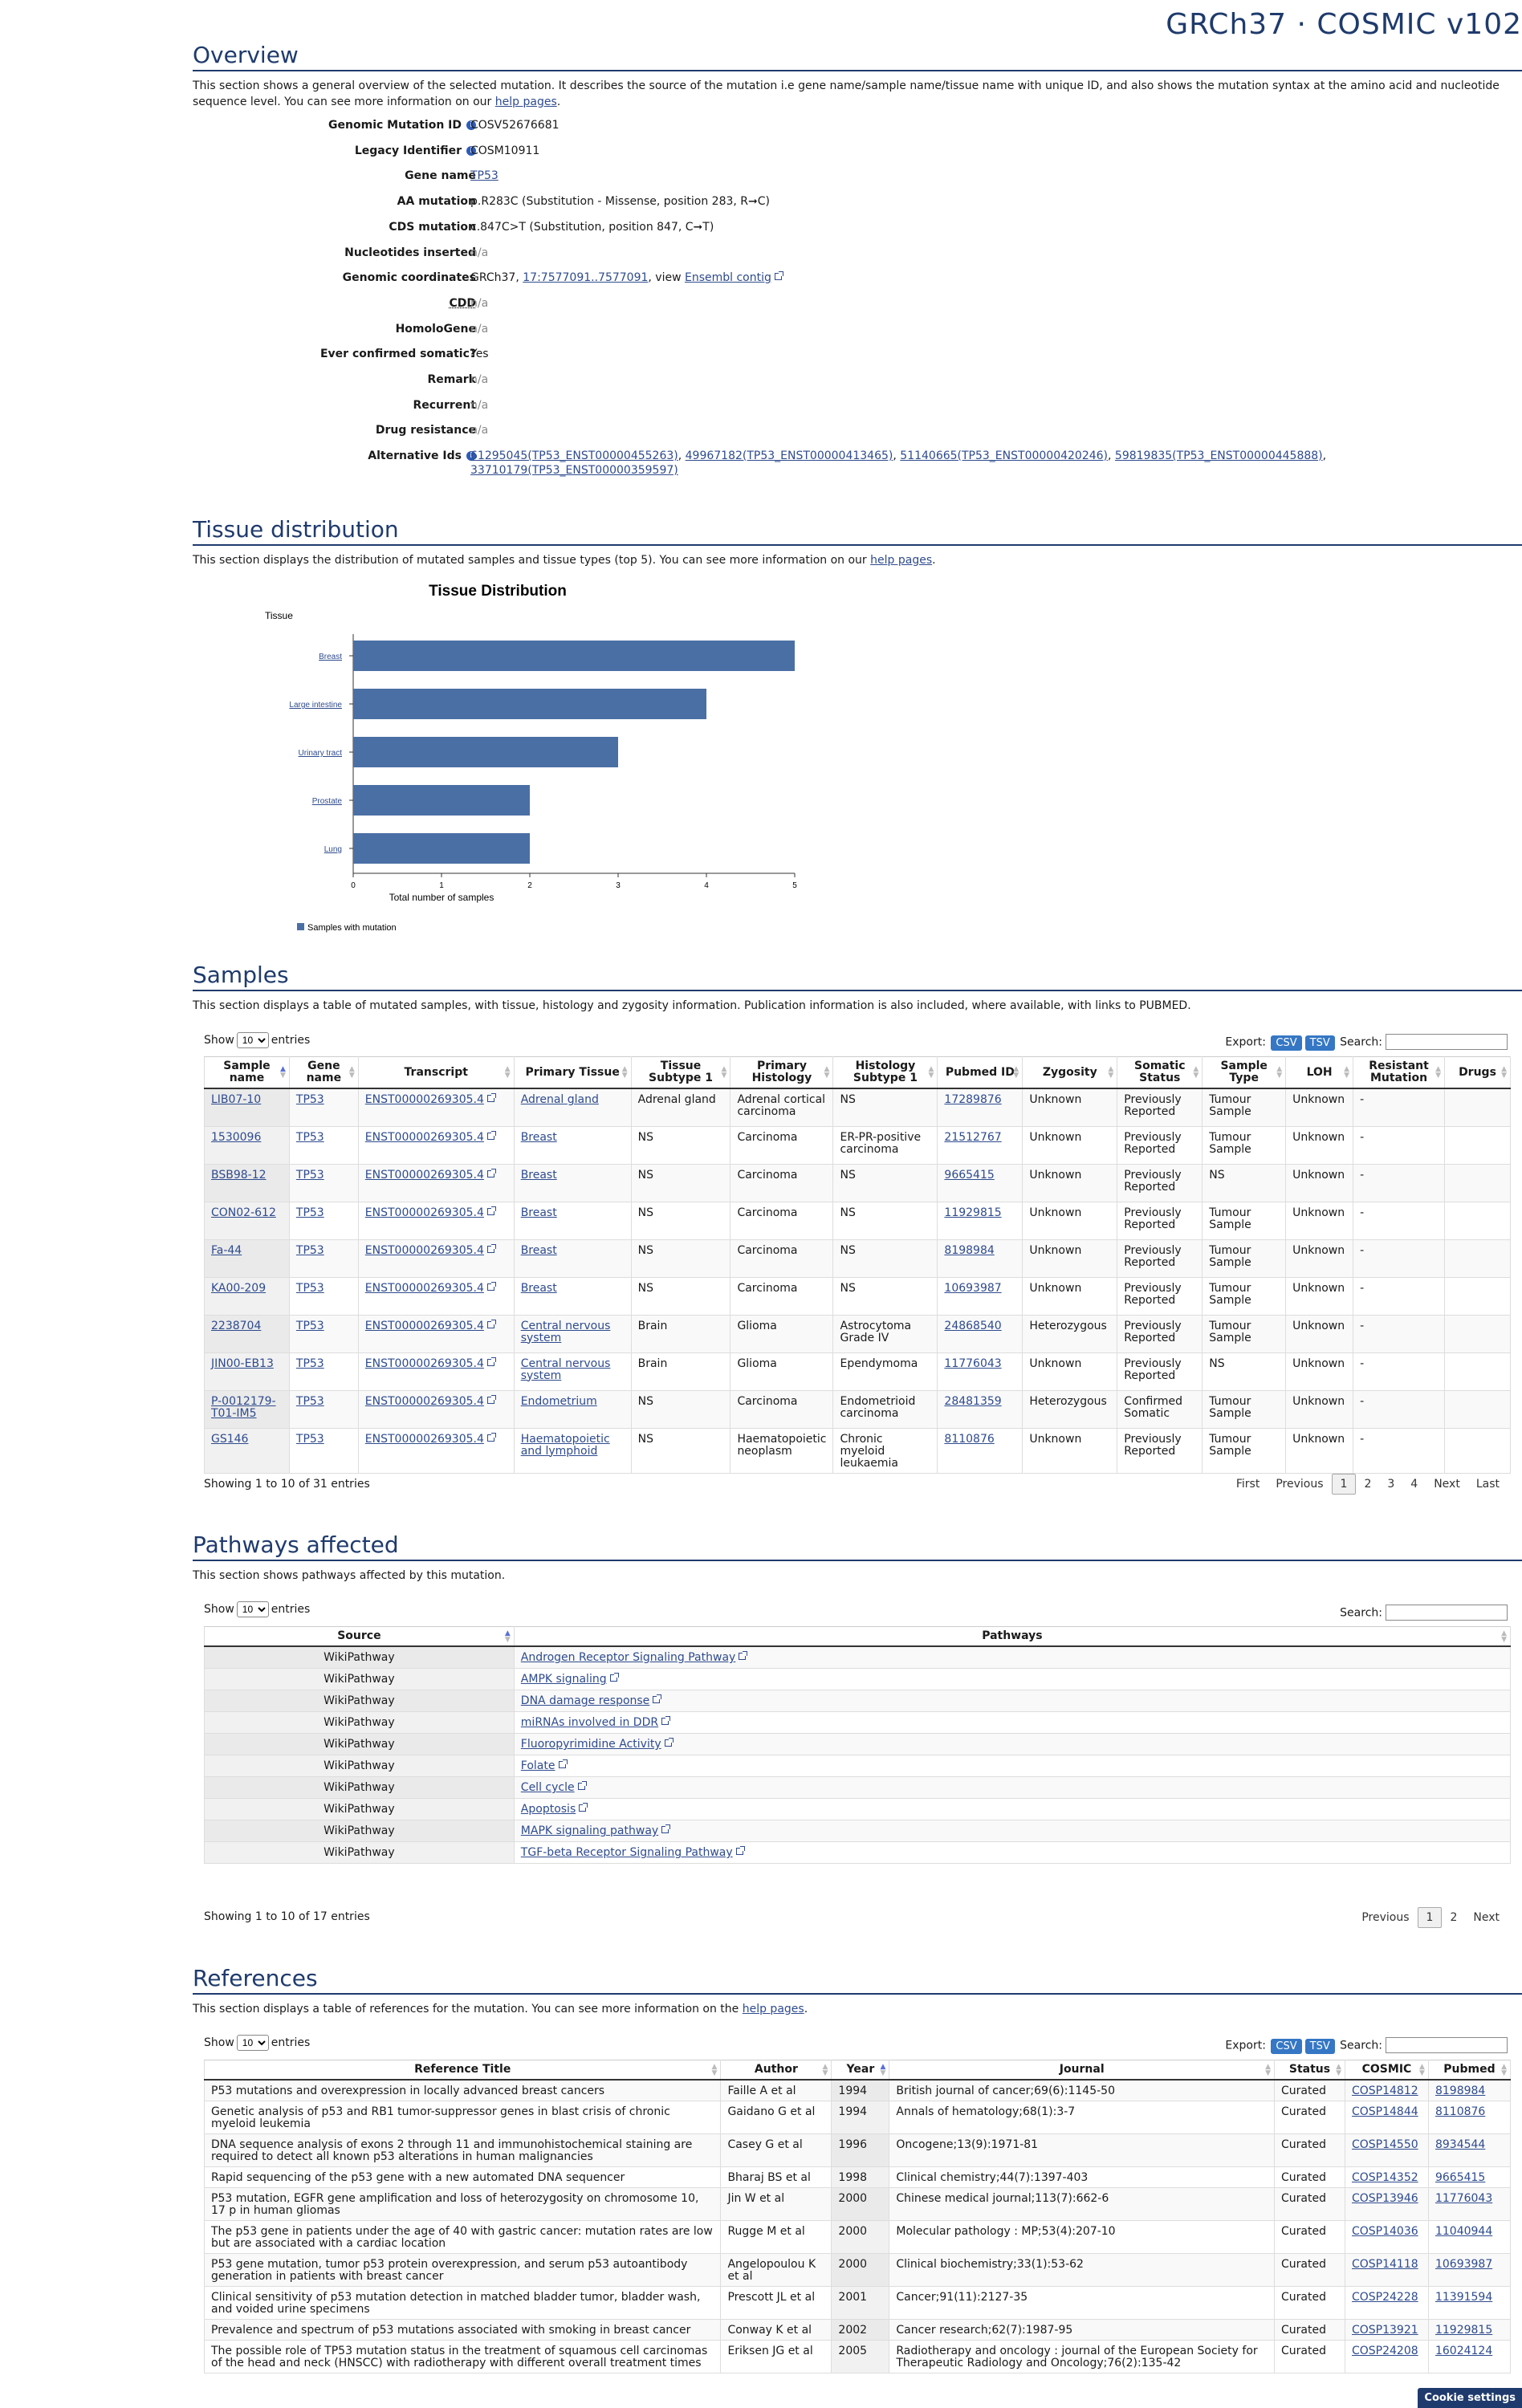  Describe the element at coordinates (1248, 1484) in the screenshot. I see `page-button: First` at that location.